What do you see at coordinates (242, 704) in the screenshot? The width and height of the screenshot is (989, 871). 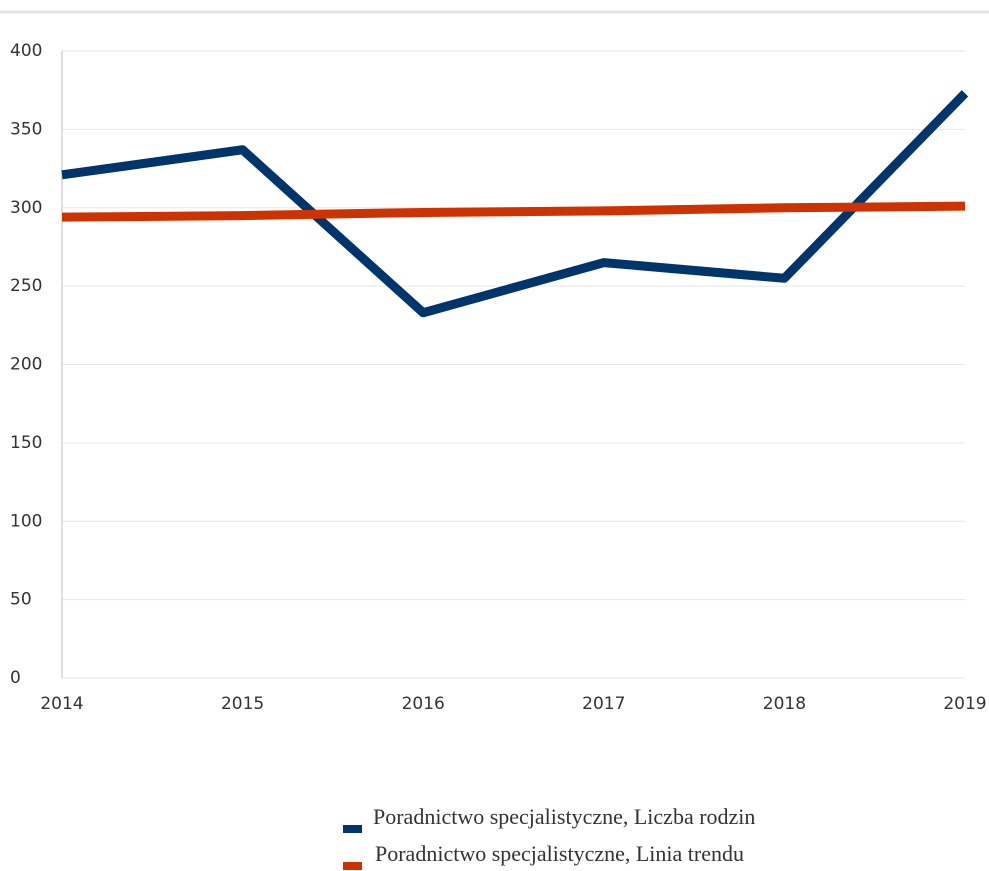 I see `x-tick-label: 2015` at bounding box center [242, 704].